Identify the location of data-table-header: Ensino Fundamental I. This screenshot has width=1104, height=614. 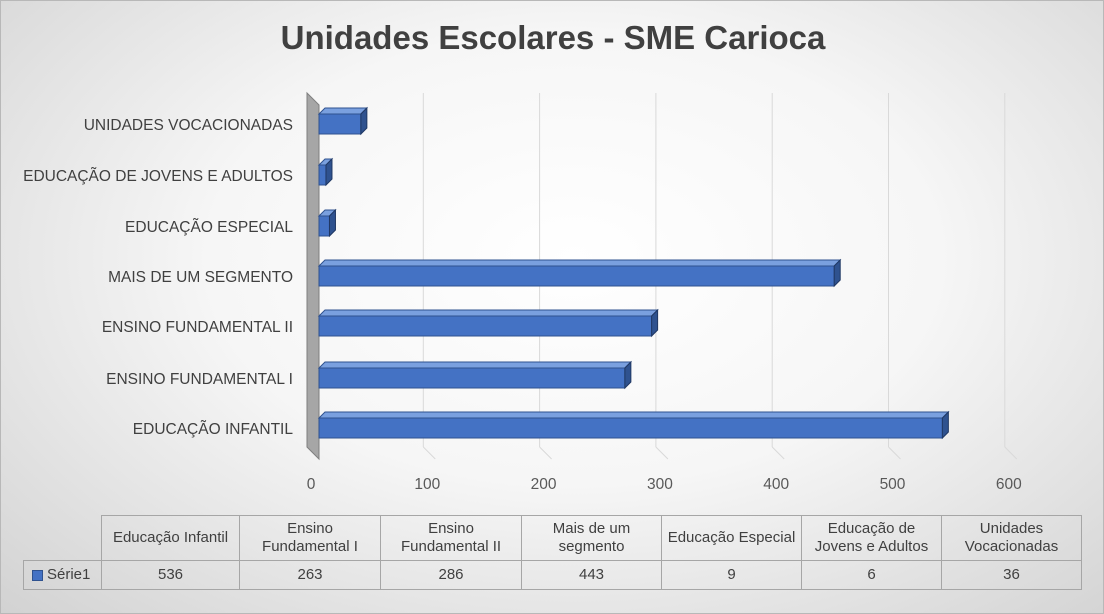
(310, 538).